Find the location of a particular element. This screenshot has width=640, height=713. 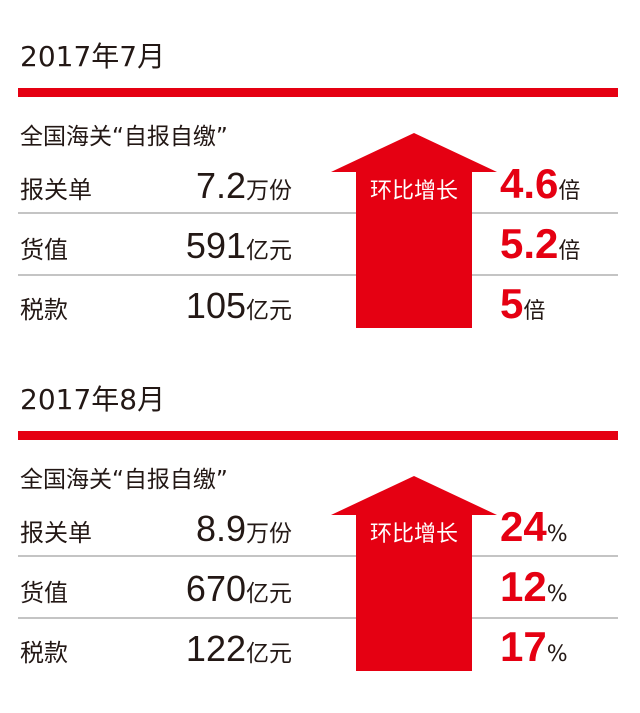

growth: 12% is located at coordinates (534, 586).